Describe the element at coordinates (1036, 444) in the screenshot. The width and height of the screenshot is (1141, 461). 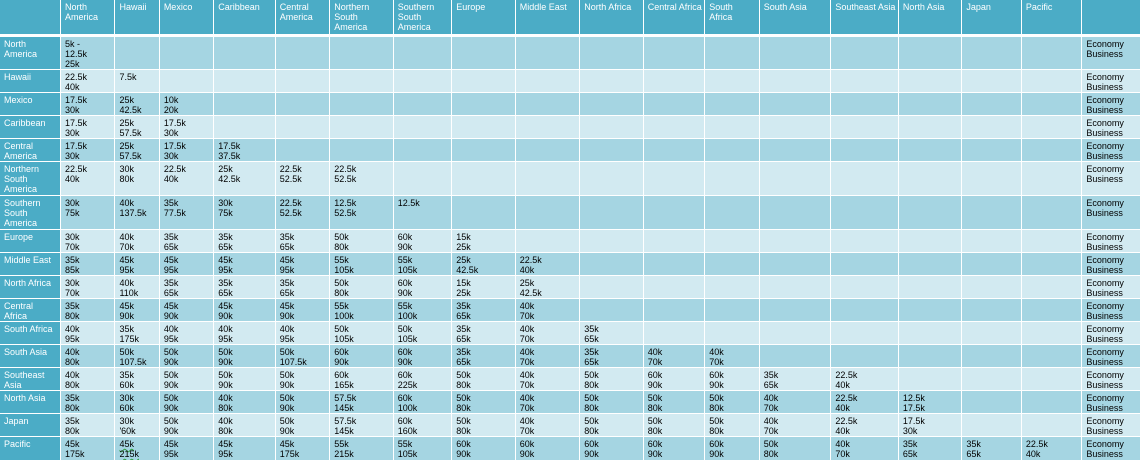
I see `economy-value: 22.5k` at that location.